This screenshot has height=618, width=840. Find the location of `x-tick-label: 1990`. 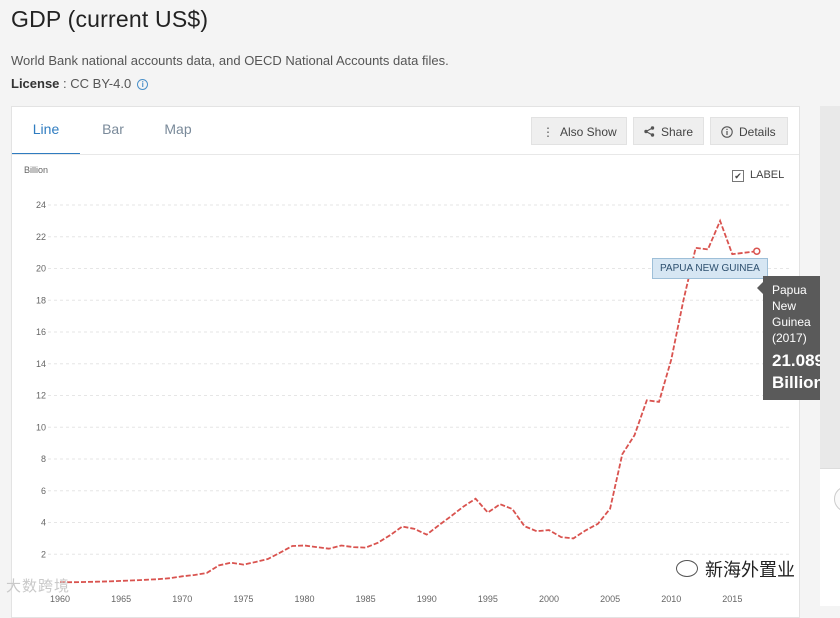

x-tick-label: 1990 is located at coordinates (427, 599).